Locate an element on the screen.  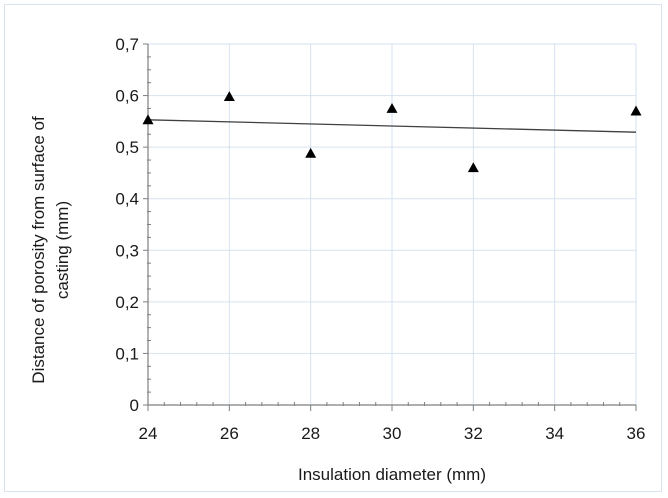
y-tick-labels: 0 0,1 0,2 0,3 0,4 0,5 0,6 0,7 is located at coordinates (127, 225).